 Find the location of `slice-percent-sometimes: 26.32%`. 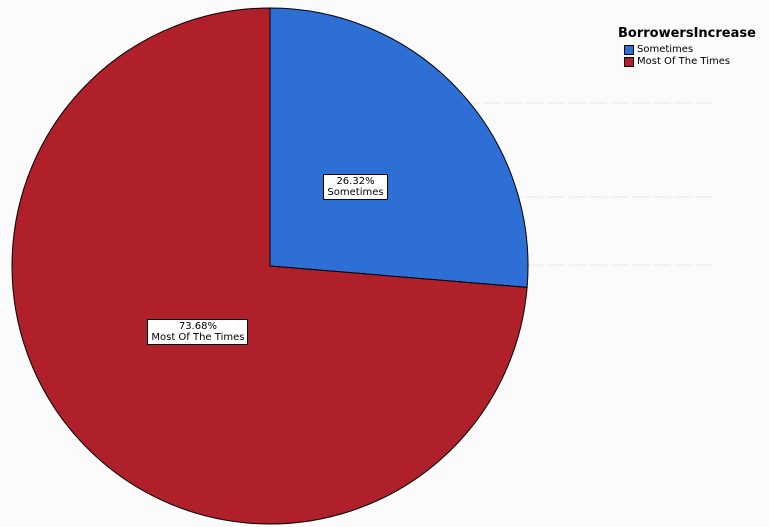

slice-percent-sometimes: 26.32% is located at coordinates (355, 182).